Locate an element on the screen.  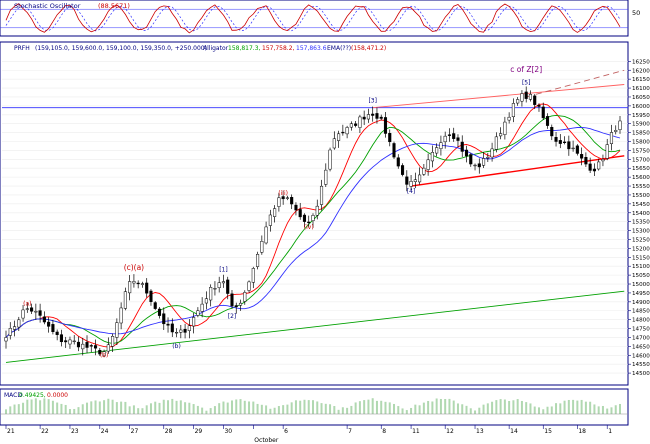
wave-label: [2] is located at coordinates (232, 316).